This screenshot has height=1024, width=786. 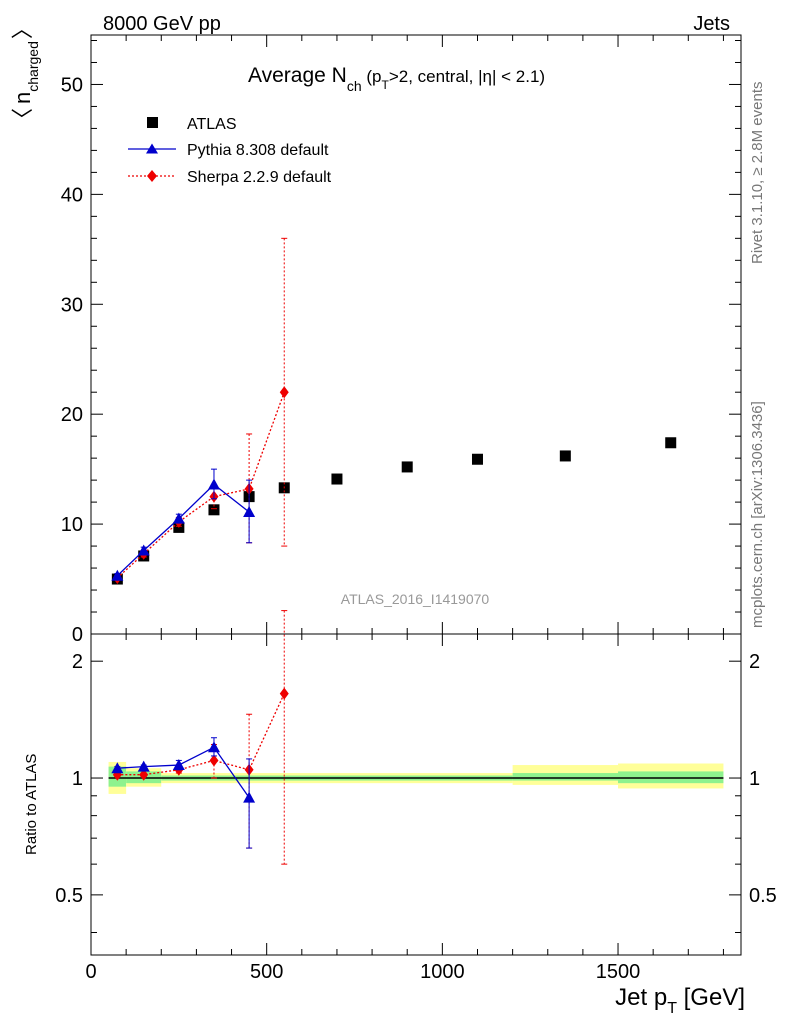 I want to click on analysis-watermark: ATLAS_2016_I1419070, so click(x=415, y=599).